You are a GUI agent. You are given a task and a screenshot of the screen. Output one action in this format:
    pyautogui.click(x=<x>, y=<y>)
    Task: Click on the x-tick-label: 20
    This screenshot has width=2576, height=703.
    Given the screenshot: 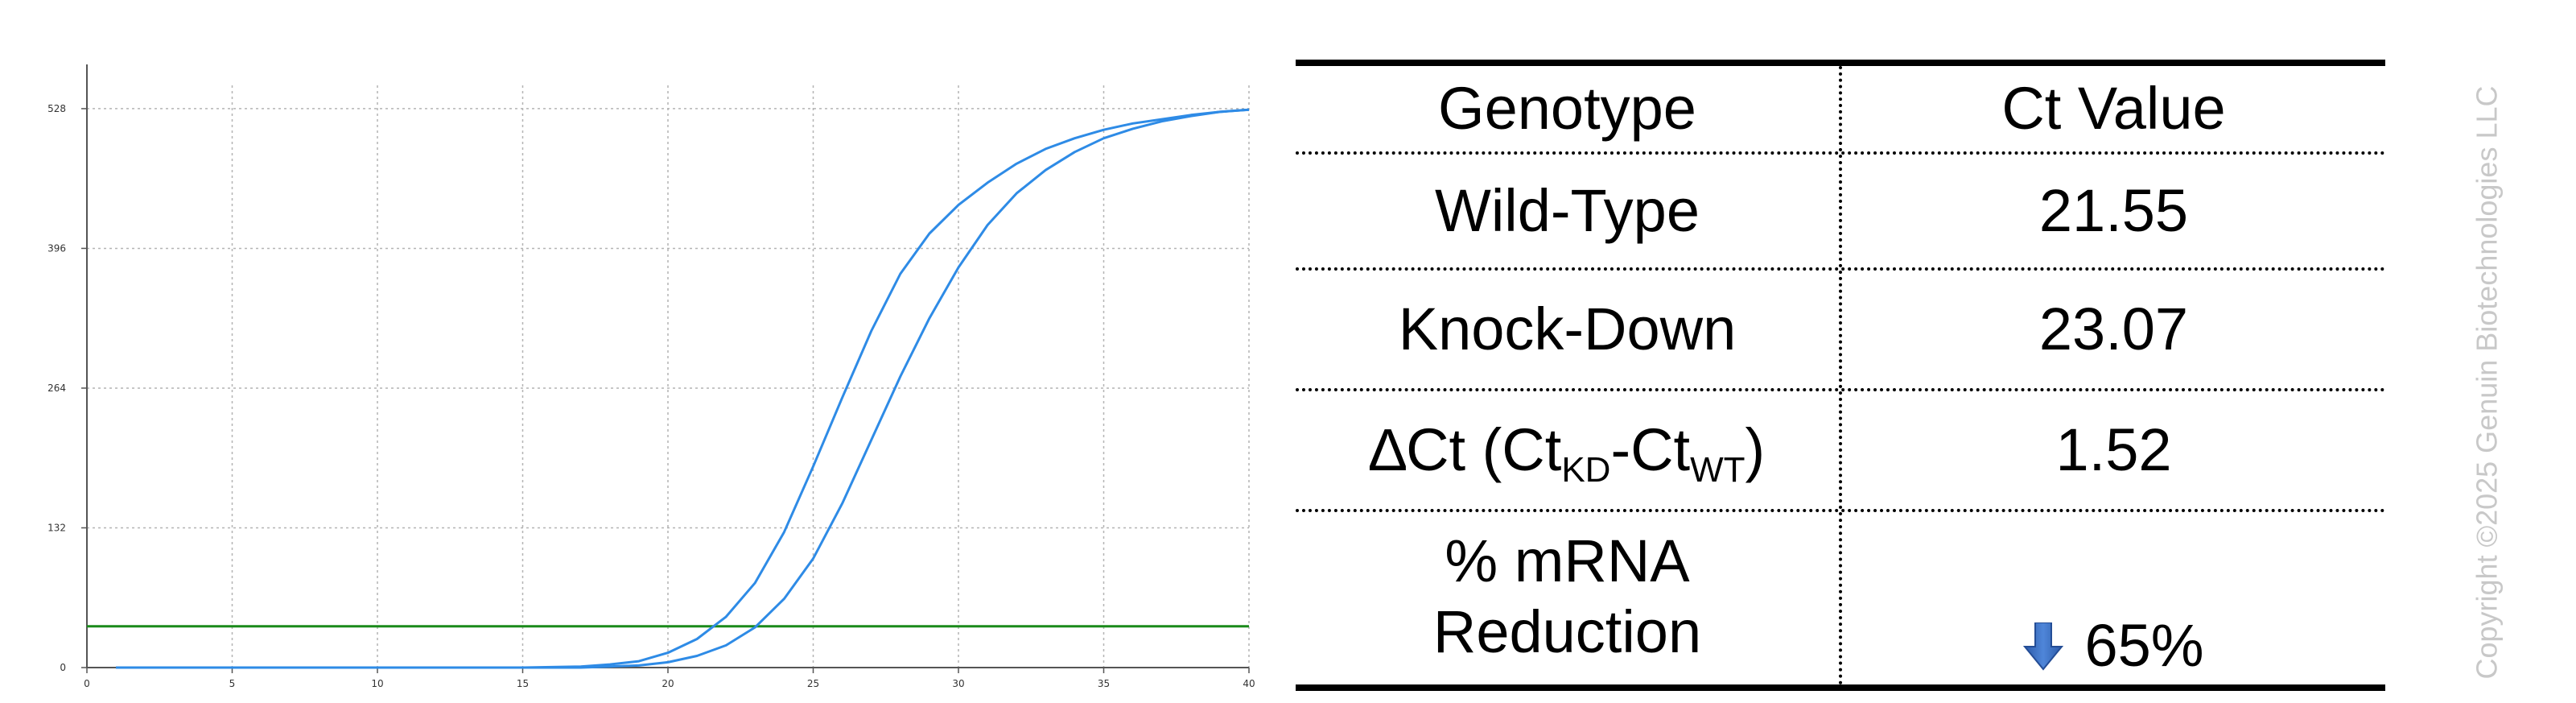 What is the action you would take?
    pyautogui.click(x=668, y=683)
    